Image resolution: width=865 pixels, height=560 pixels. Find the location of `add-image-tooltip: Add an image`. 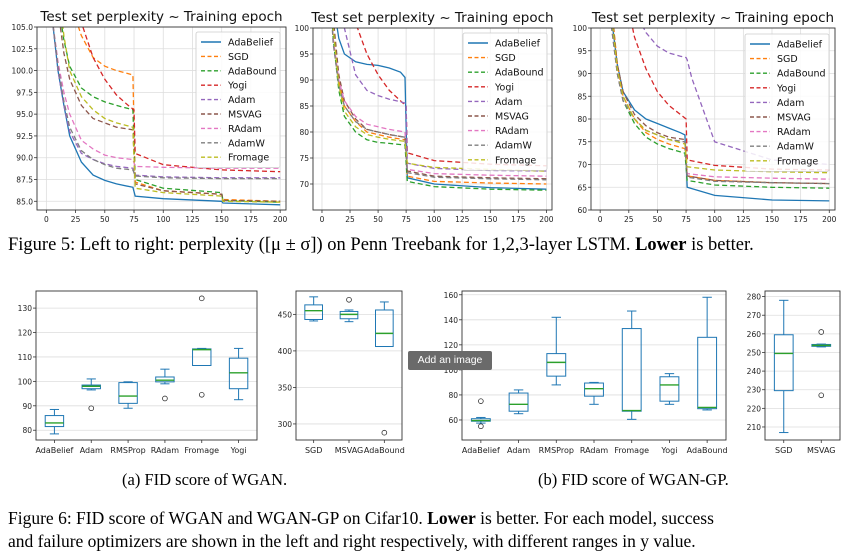

add-image-tooltip: Add an image is located at coordinates (450, 360).